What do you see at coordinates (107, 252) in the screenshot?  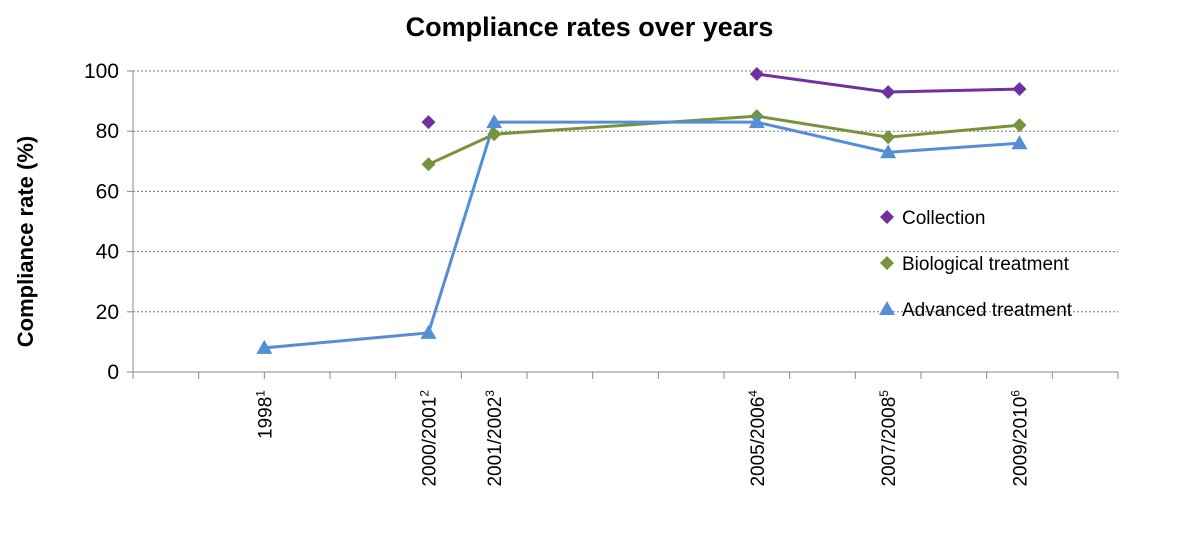 I see `y-tick-label: 40` at bounding box center [107, 252].